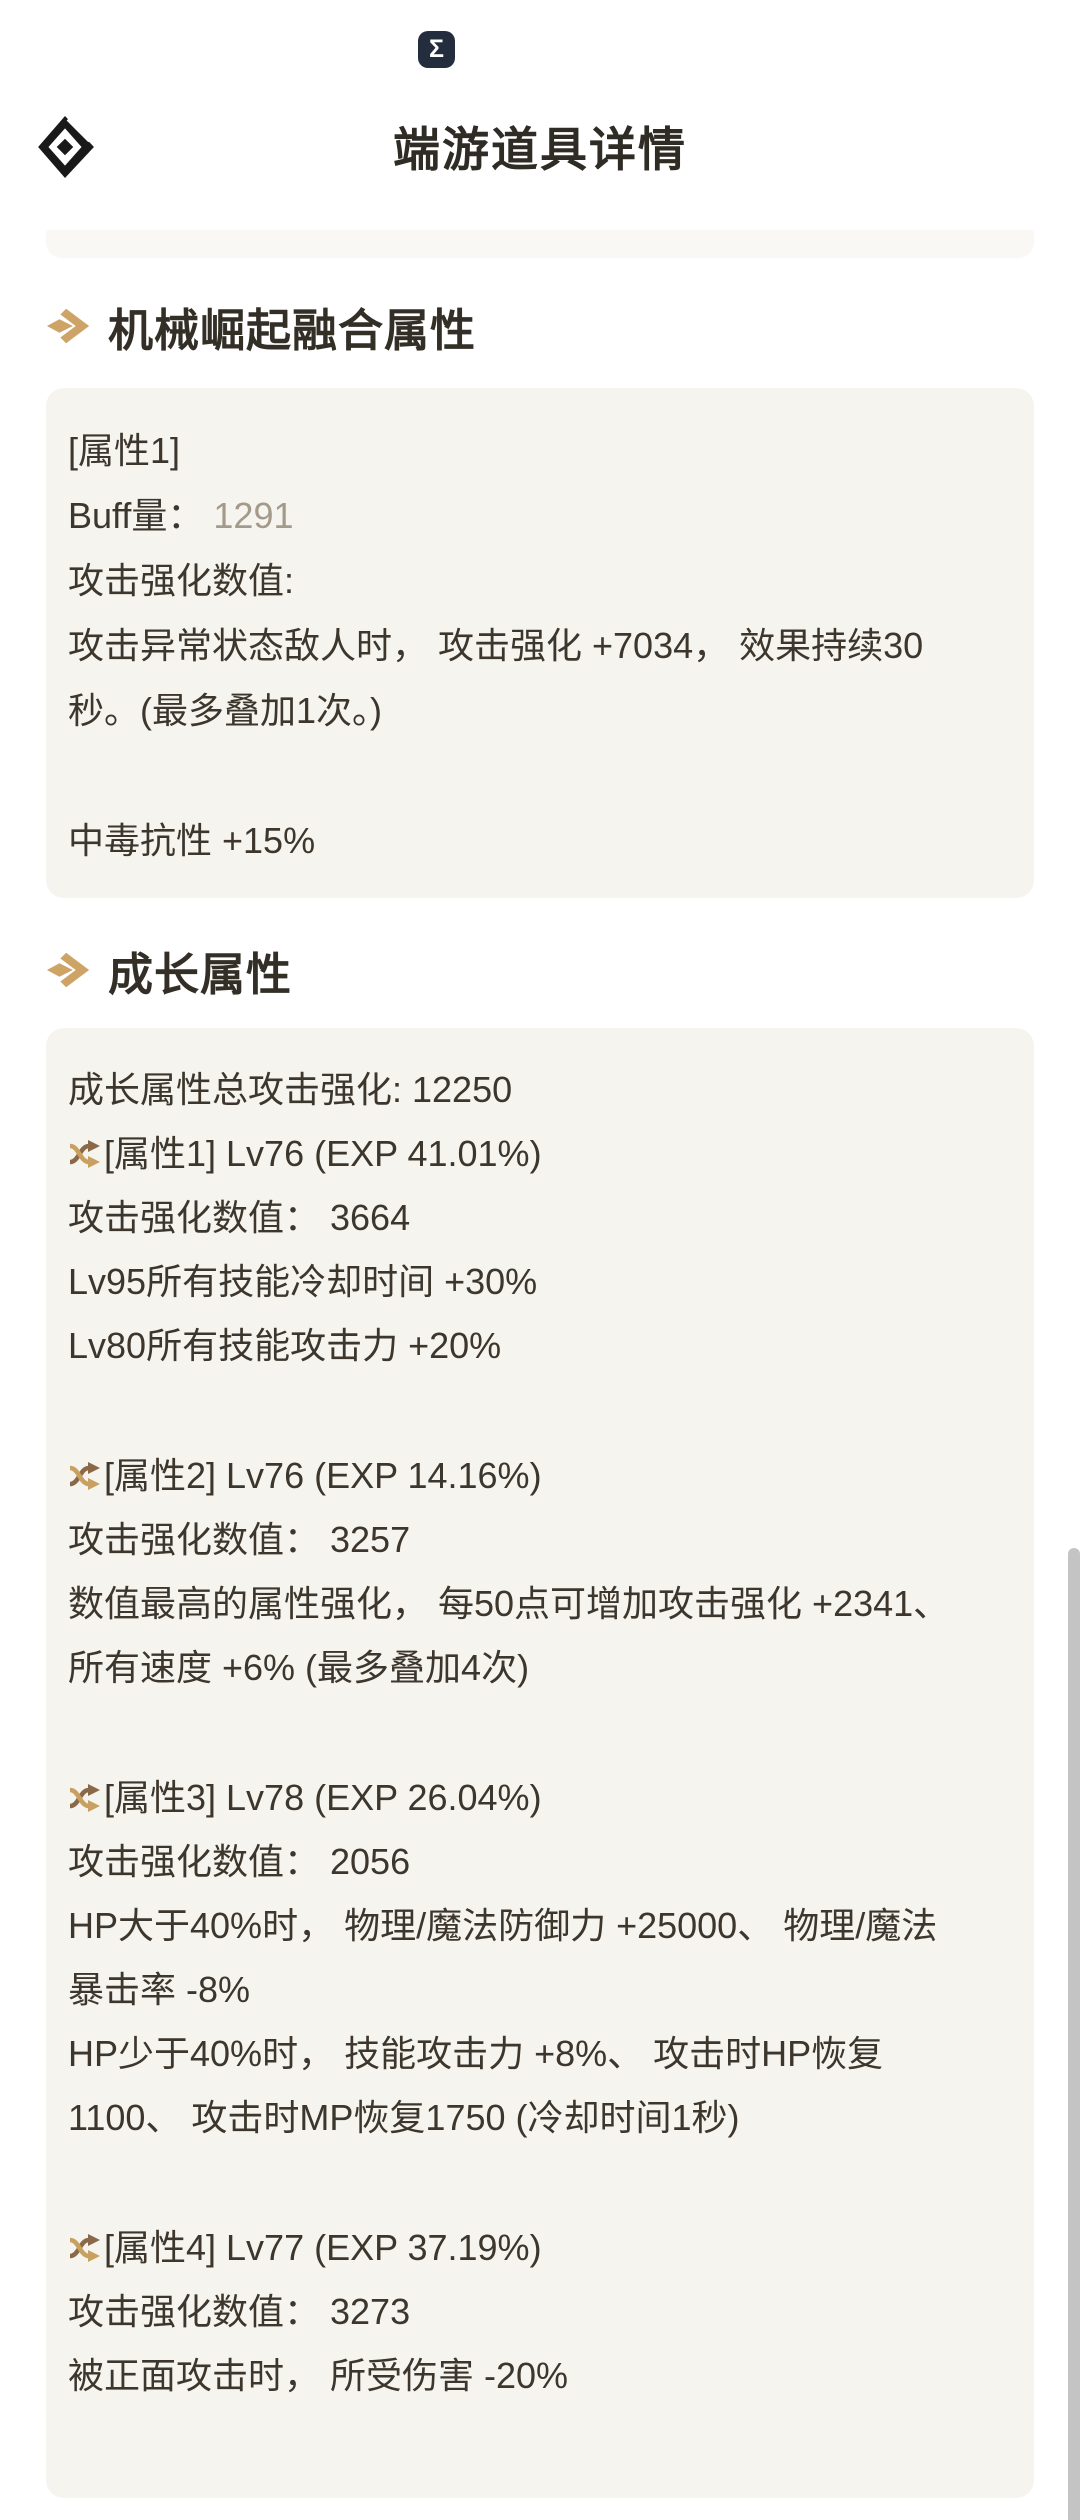 The width and height of the screenshot is (1080, 2520). What do you see at coordinates (239, 1539) in the screenshot?
I see `growth-attr2-value: 攻击强化数值： 3257` at bounding box center [239, 1539].